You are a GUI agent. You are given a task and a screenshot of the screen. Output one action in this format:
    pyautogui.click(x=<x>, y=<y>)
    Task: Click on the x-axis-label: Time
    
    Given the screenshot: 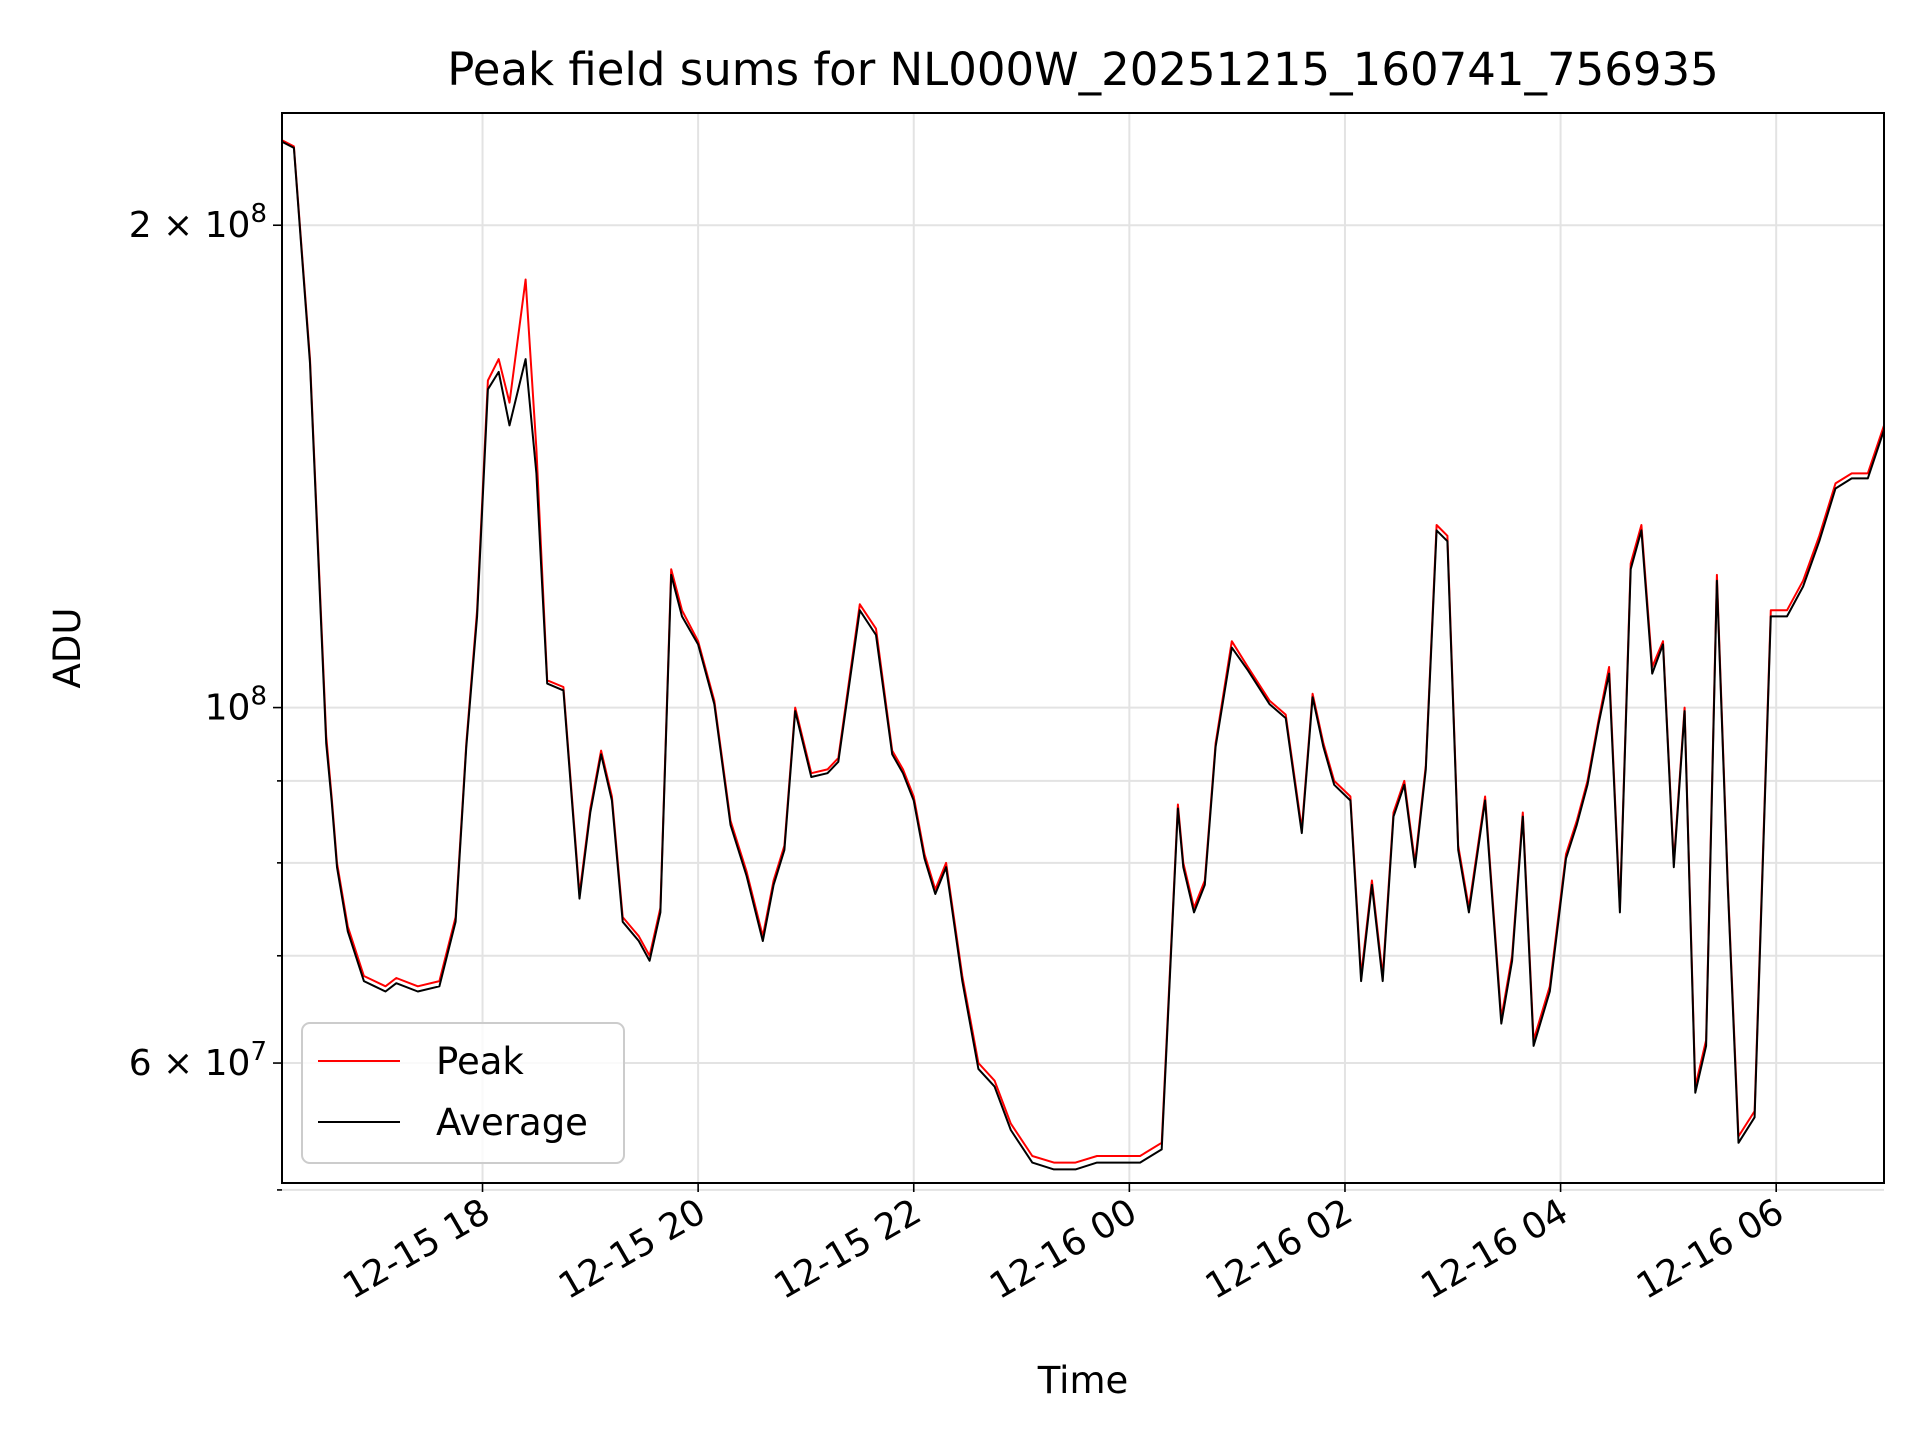 What is the action you would take?
    pyautogui.click(x=1083, y=1380)
    